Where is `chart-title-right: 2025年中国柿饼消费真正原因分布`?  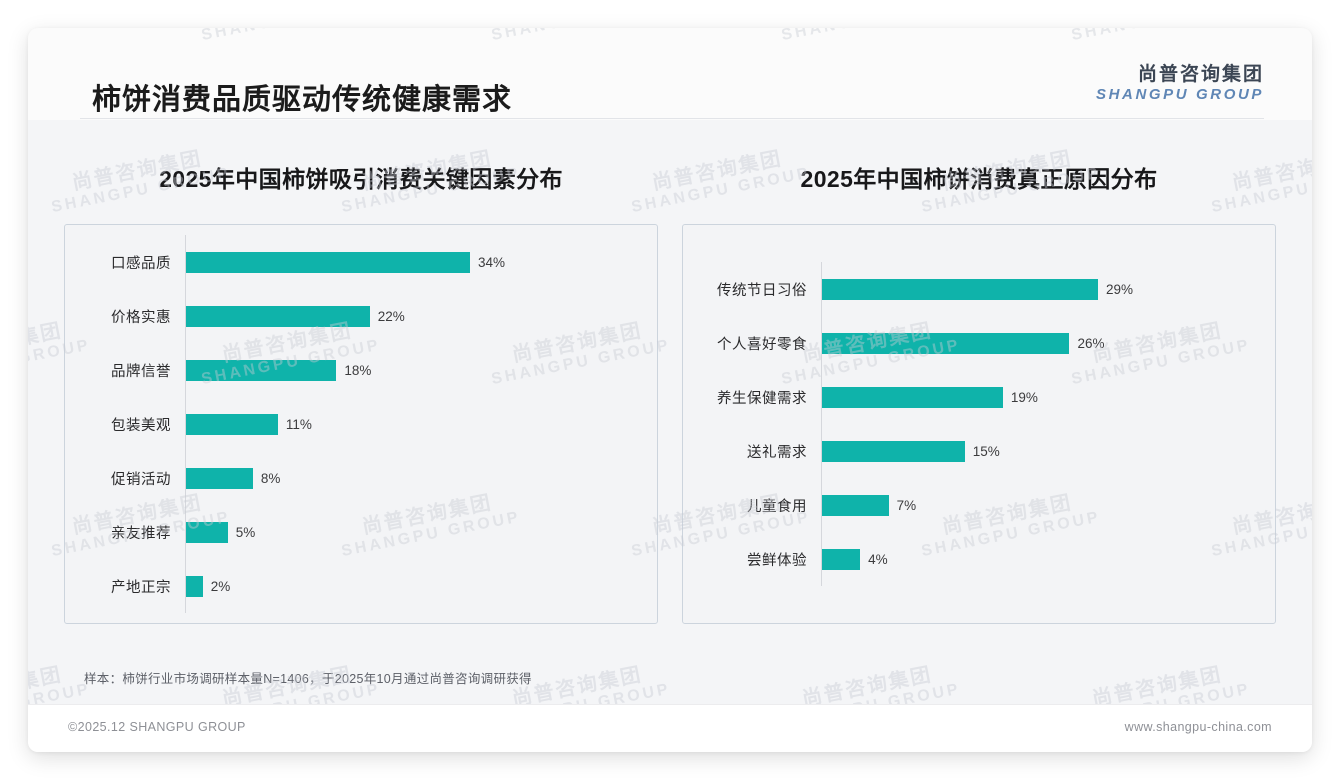
chart-title-right: 2025年中国柿饼消费真正原因分布 is located at coordinates (979, 179).